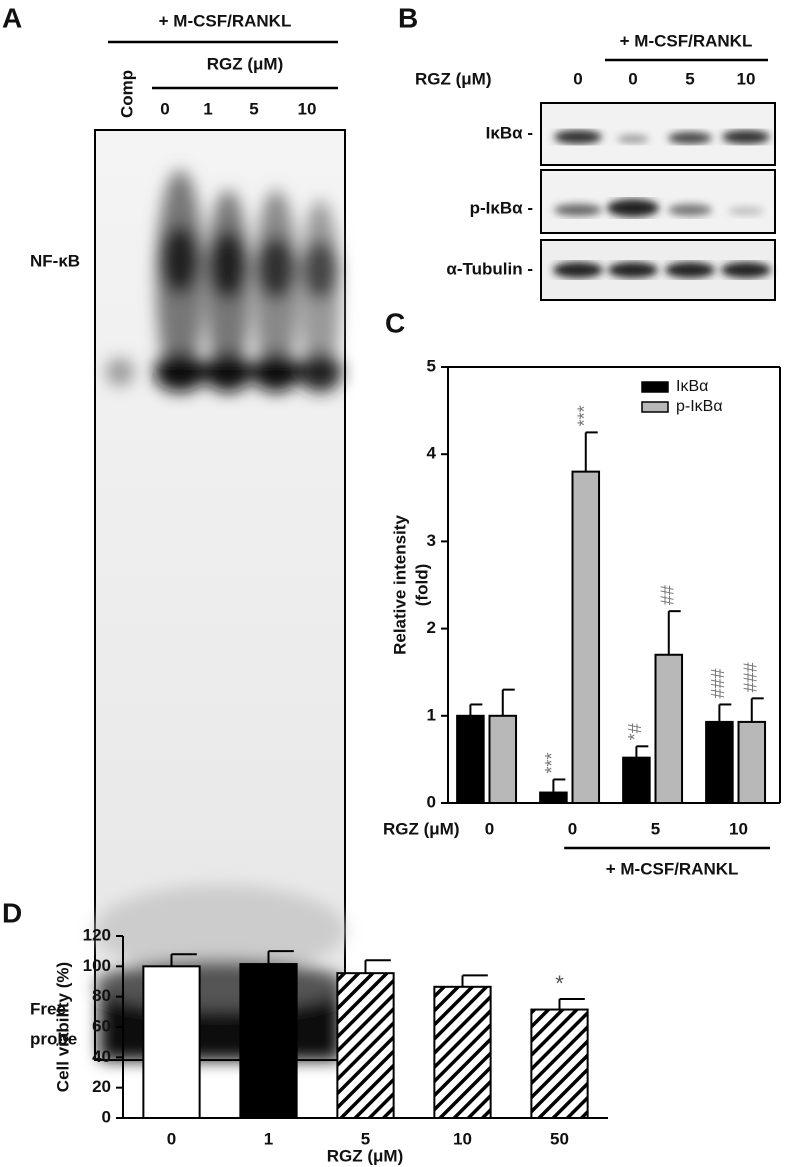  What do you see at coordinates (97, 965) in the screenshot?
I see `y-tick-label: 100` at bounding box center [97, 965].